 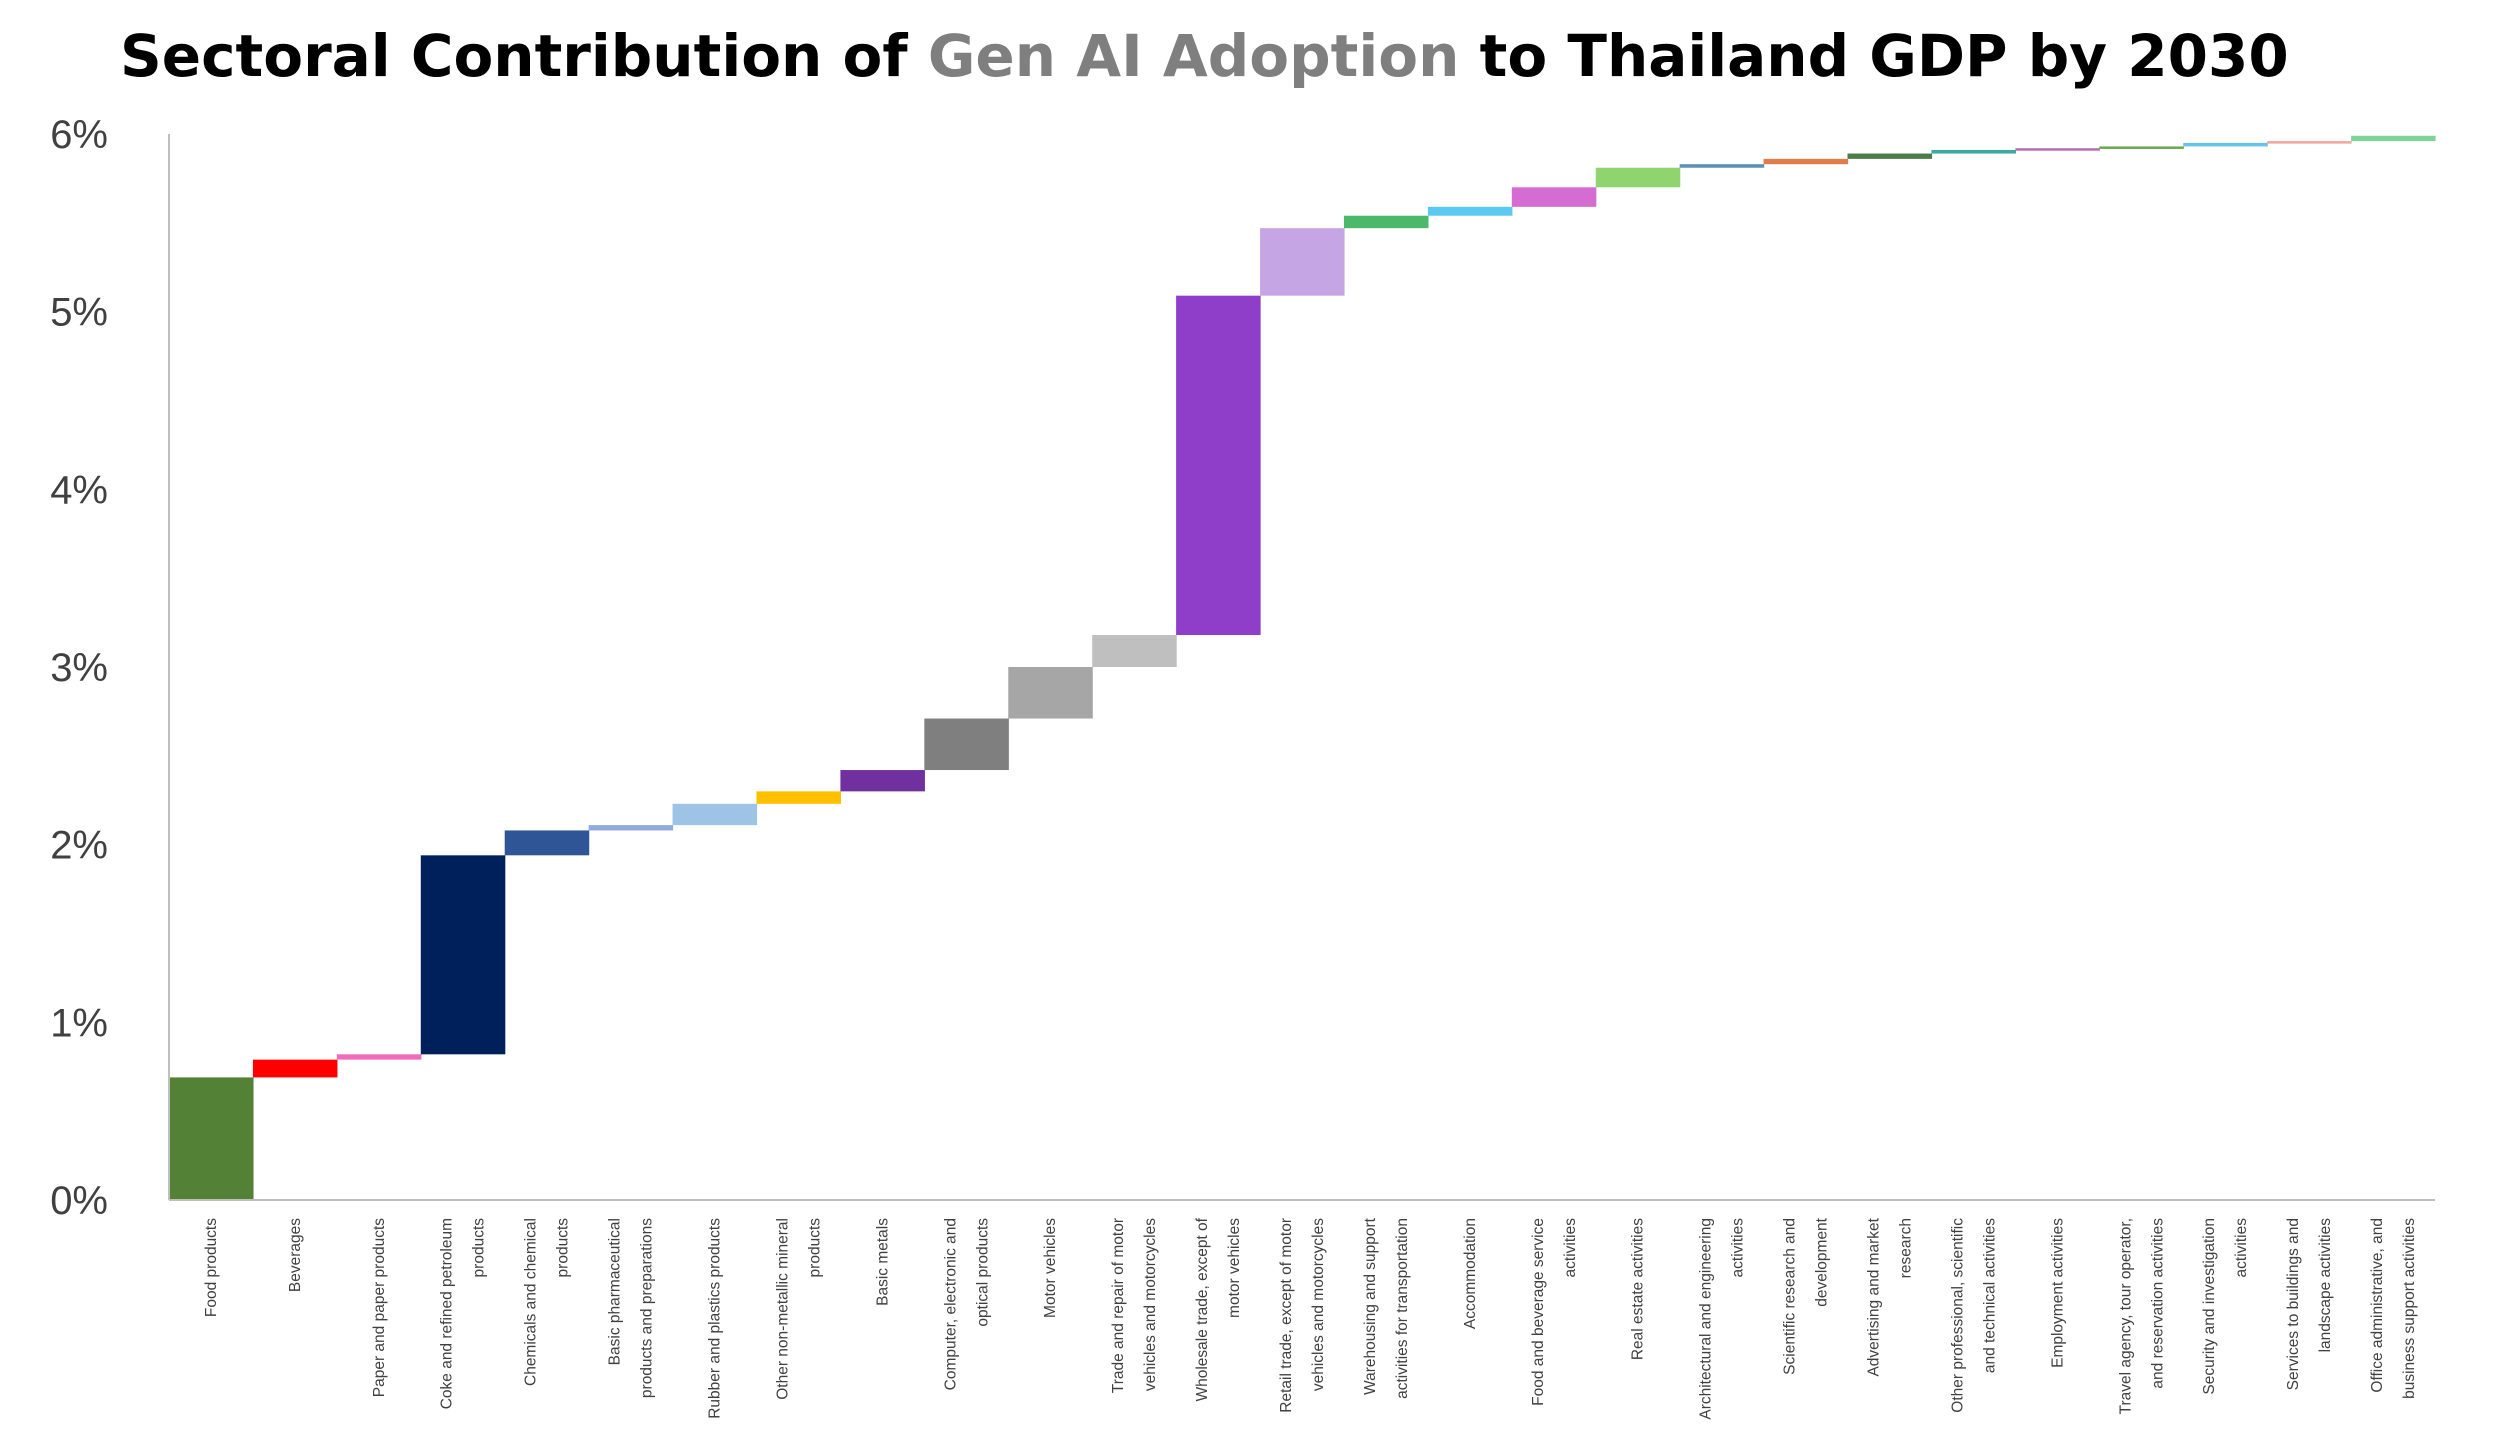 I want to click on x-category-text: Real estate activities, so click(x=1638, y=1289).